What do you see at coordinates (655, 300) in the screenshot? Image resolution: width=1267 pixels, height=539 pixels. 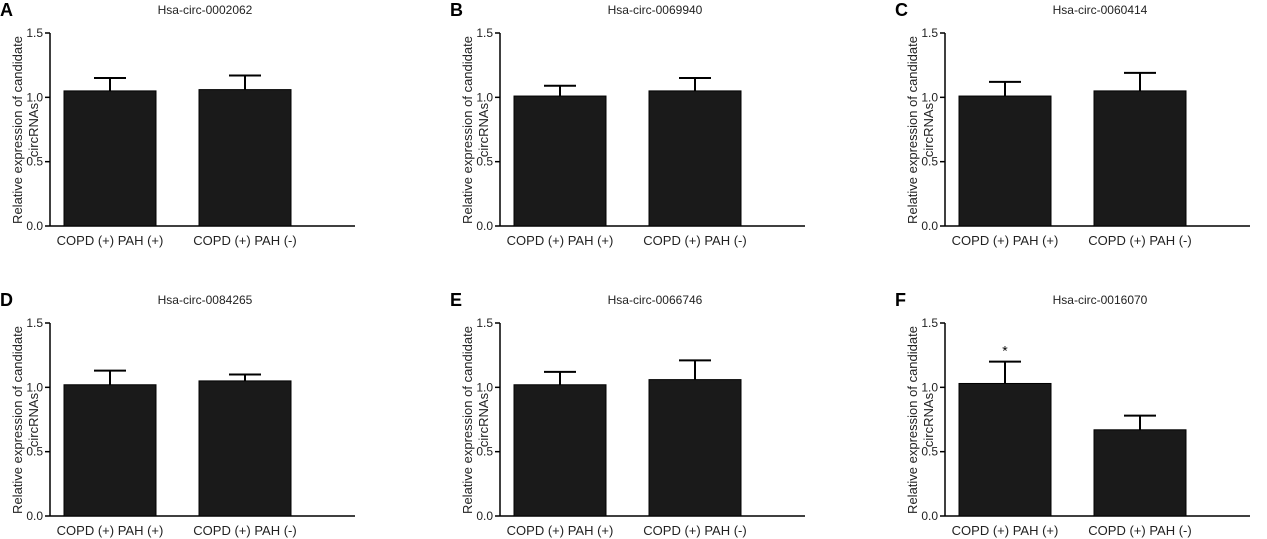 I see `chart-title: Hsa-circ-0066746` at bounding box center [655, 300].